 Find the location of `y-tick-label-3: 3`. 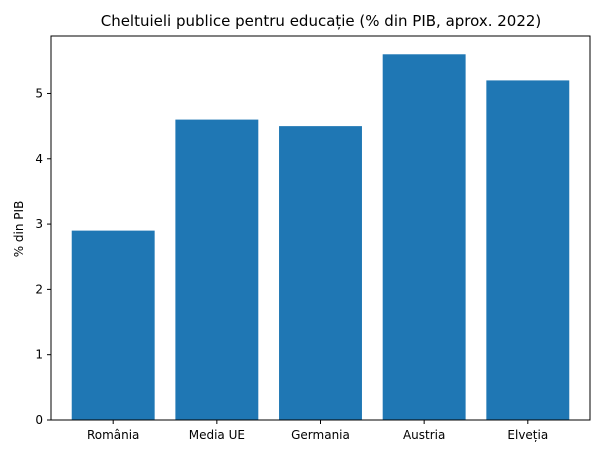

y-tick-label-3: 3 is located at coordinates (39, 224).